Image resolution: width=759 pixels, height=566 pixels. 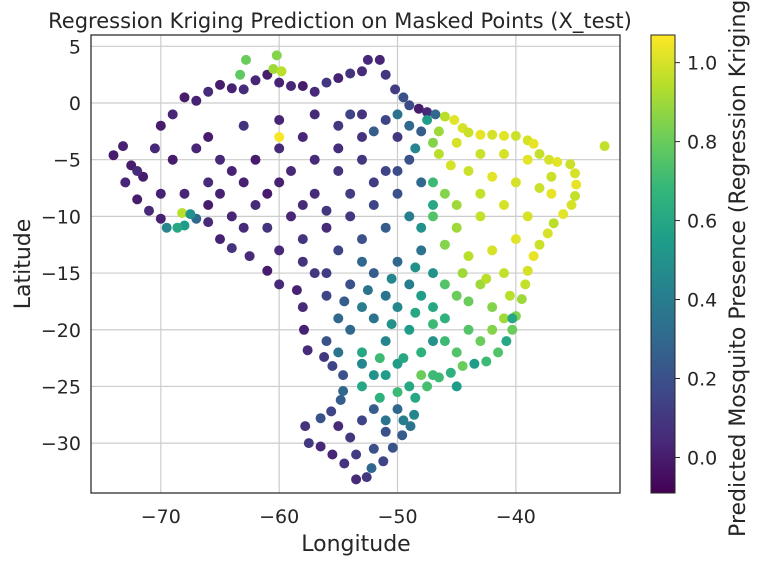 What do you see at coordinates (516, 517) in the screenshot?
I see `x-tick-label: −40` at bounding box center [516, 517].